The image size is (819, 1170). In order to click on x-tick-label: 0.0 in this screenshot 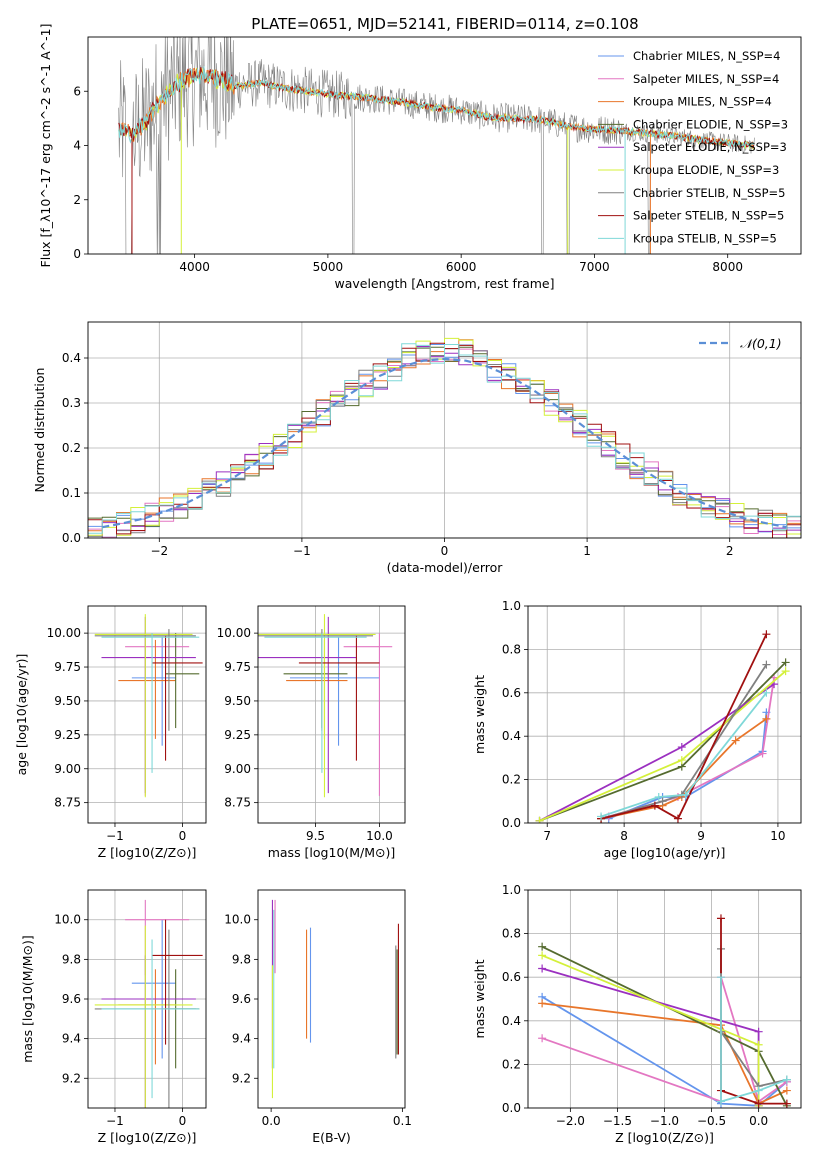, I will do `click(758, 1121)`.